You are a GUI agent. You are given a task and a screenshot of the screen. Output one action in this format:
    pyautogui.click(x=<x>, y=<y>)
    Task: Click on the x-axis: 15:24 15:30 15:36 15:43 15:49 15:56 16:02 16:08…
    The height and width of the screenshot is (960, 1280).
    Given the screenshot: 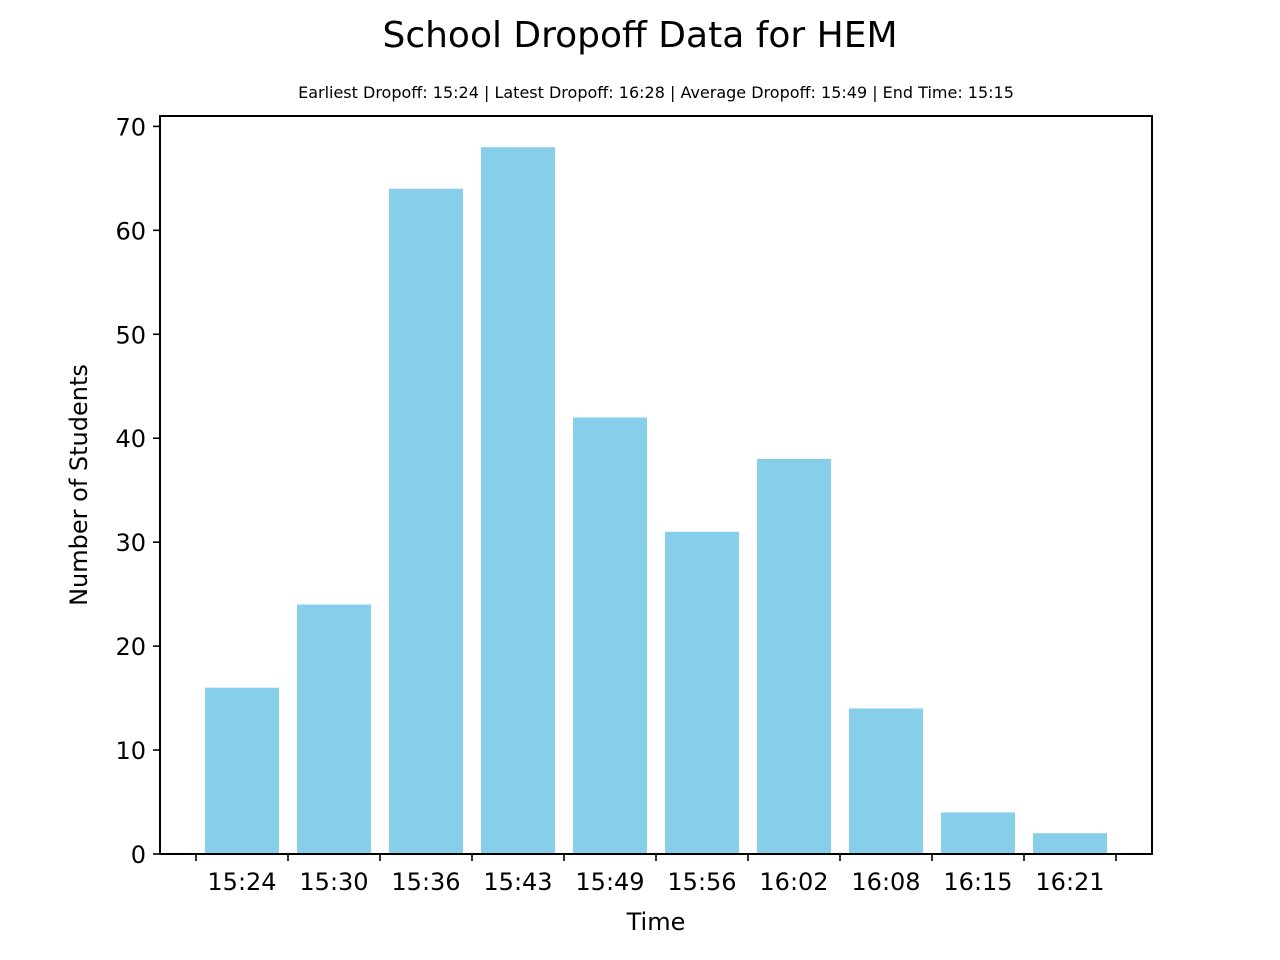 What is the action you would take?
    pyautogui.click(x=656, y=875)
    